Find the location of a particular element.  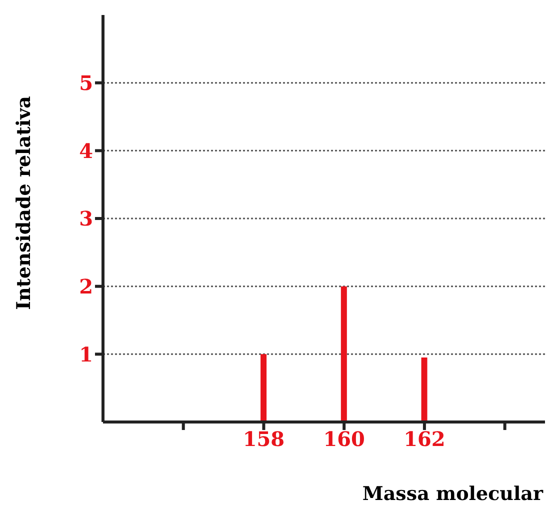

x-tick-label: 162 is located at coordinates (425, 439).